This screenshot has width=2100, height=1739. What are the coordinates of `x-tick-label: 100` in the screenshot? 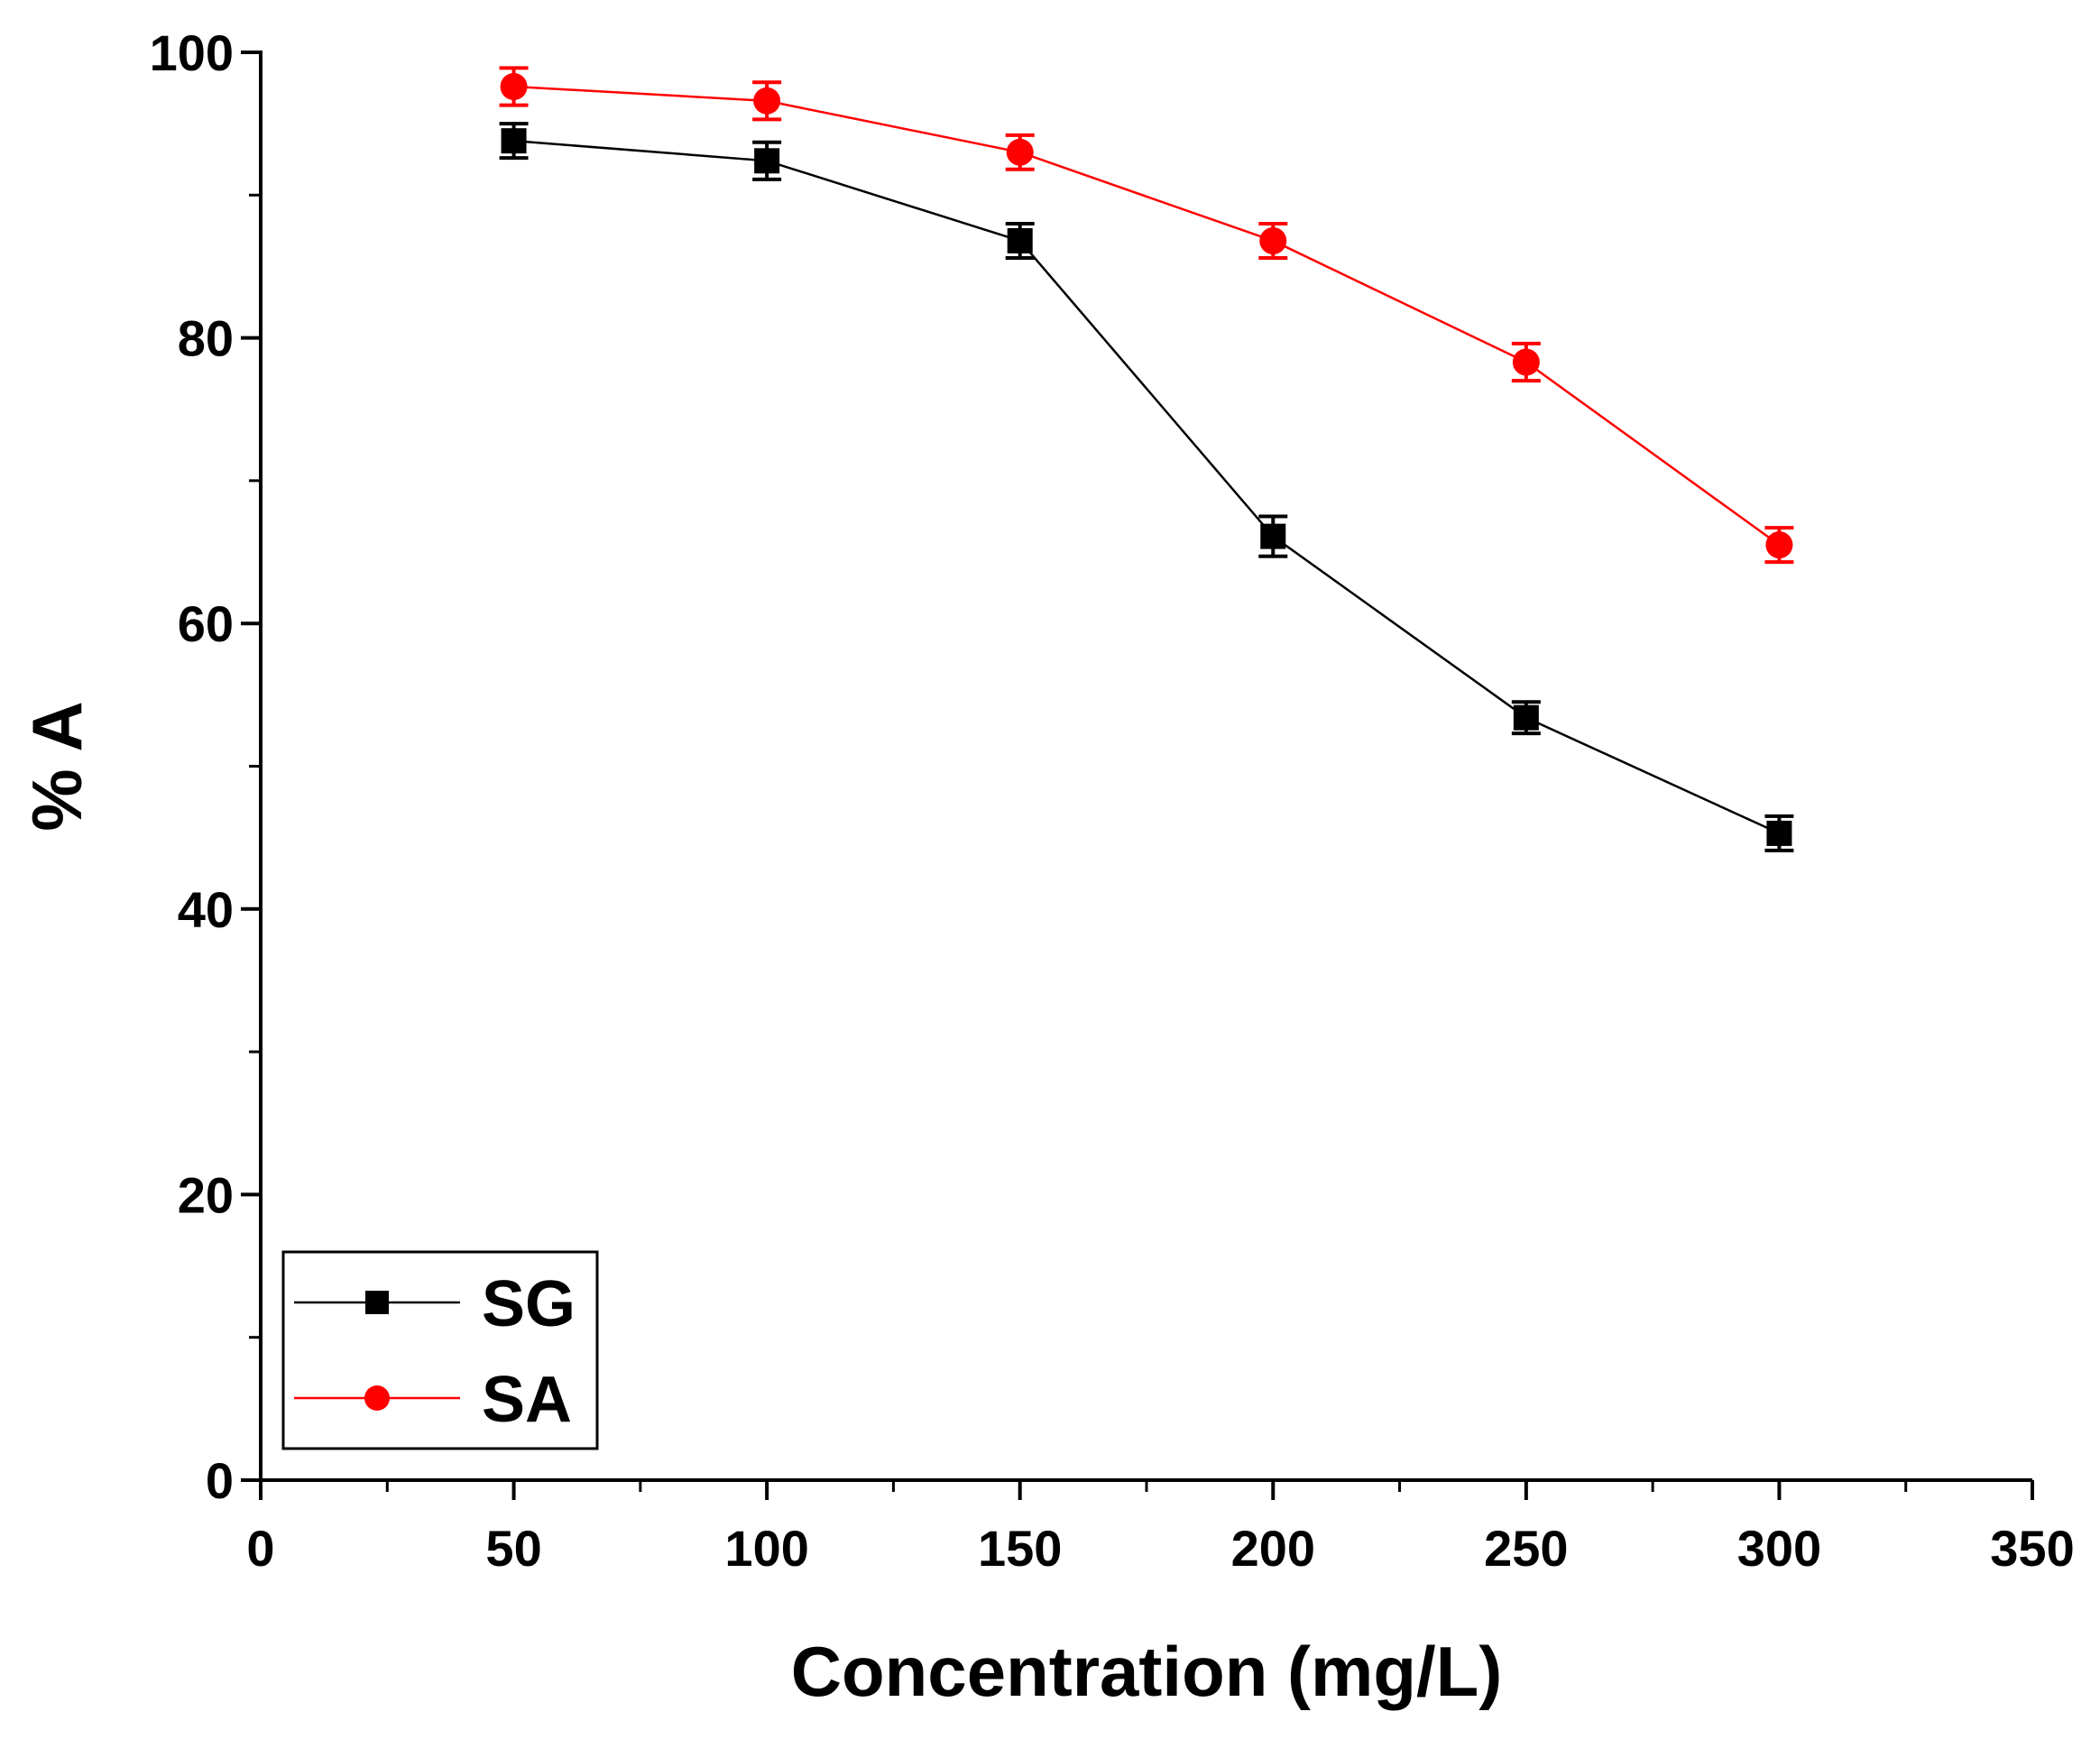 It's located at (766, 1548).